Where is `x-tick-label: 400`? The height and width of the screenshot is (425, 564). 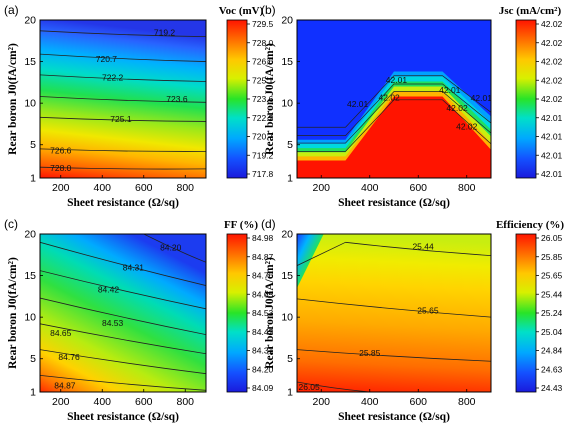 x-tick-label: 400 is located at coordinates (102, 188).